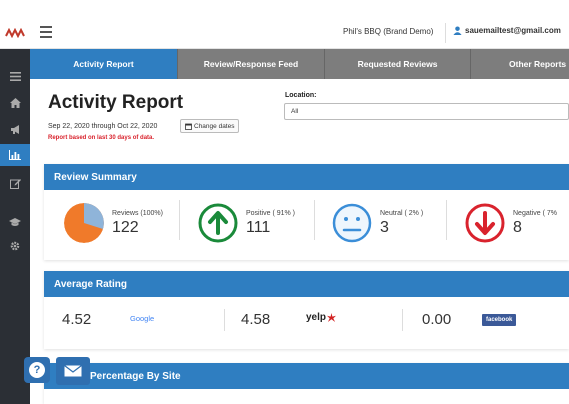  Describe the element at coordinates (457, 30) in the screenshot. I see `user-icon` at that location.